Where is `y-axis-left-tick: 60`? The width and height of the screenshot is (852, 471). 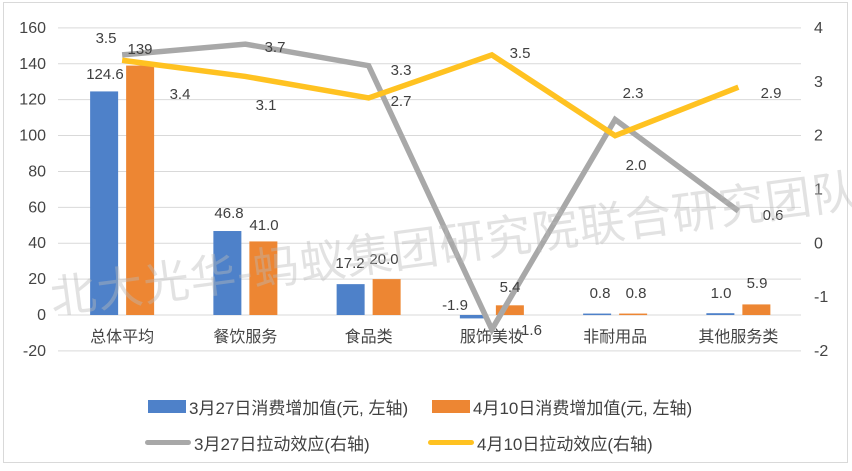
y-axis-left-tick: 60 is located at coordinates (37, 207).